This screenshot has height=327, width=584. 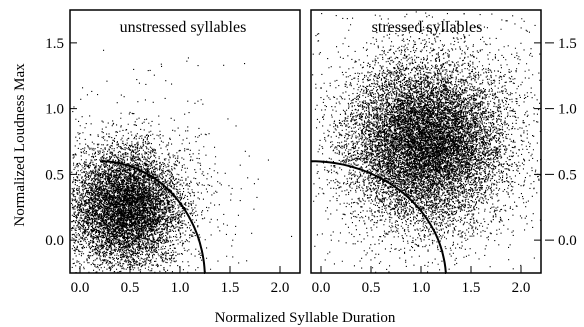 I want to click on x-axis-label: Normalized Syllable Duration, so click(x=305, y=318).